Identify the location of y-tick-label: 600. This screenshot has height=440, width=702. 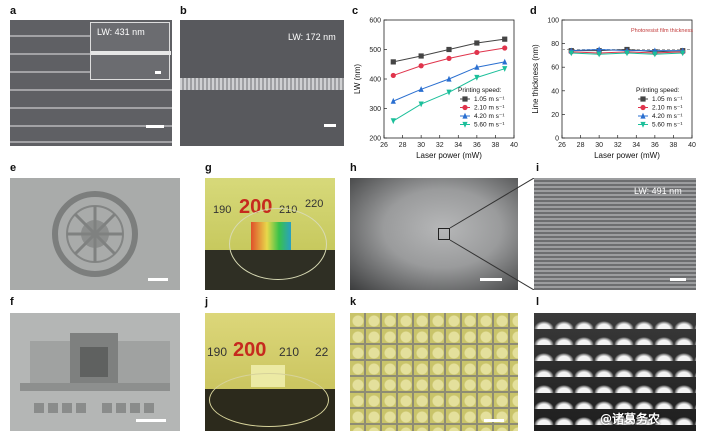
(375, 21).